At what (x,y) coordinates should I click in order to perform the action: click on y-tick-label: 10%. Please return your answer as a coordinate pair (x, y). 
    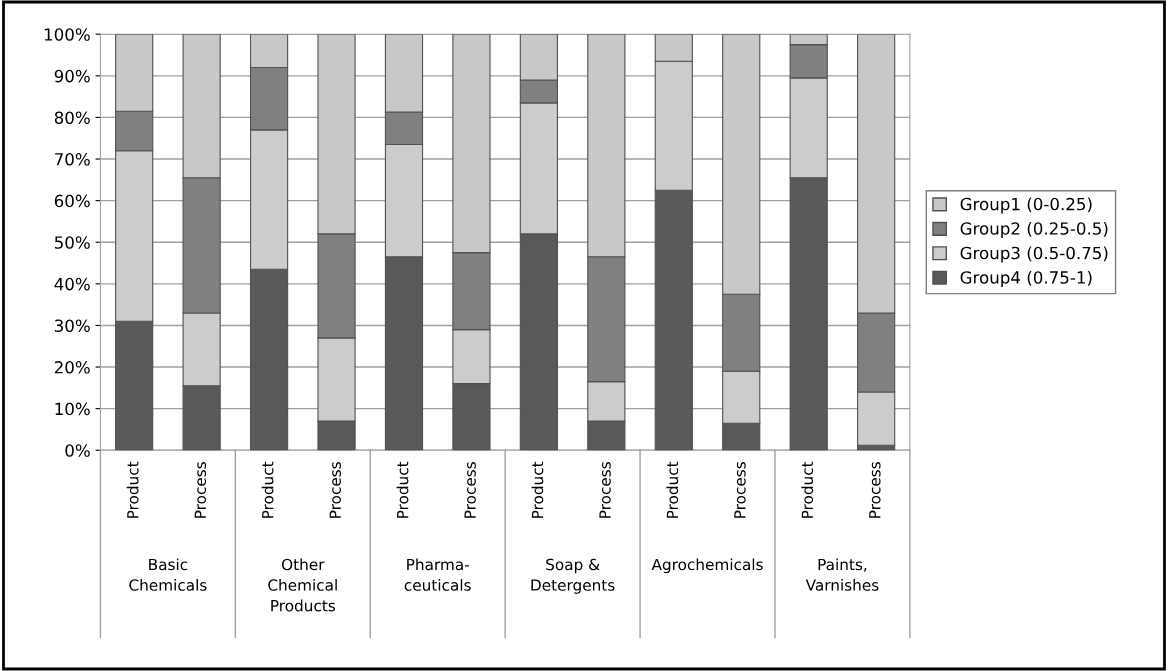
    Looking at the image, I should click on (72, 409).